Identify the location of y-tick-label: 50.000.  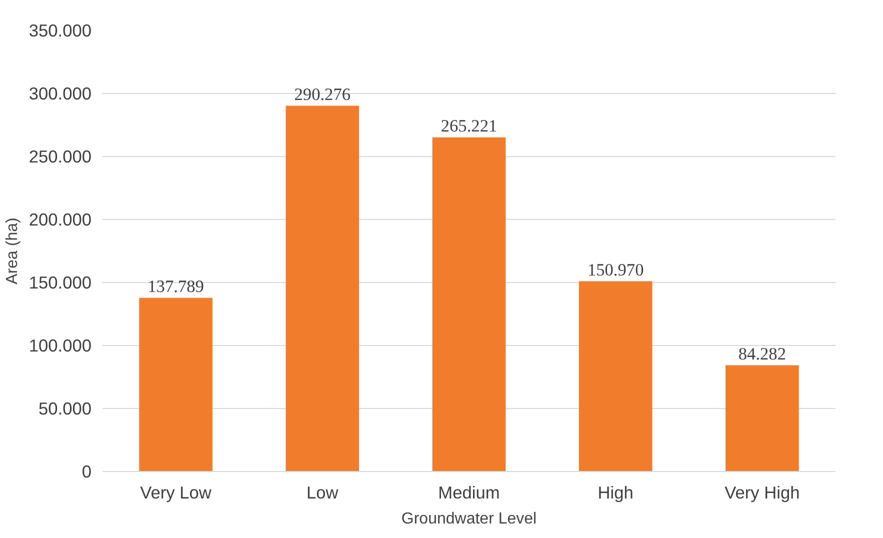
(65, 408).